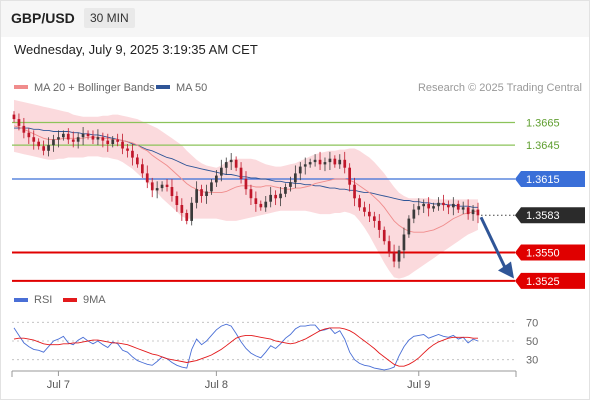  Describe the element at coordinates (500, 88) in the screenshot. I see `copyright-label: Research © 2025 Trading Central` at that location.